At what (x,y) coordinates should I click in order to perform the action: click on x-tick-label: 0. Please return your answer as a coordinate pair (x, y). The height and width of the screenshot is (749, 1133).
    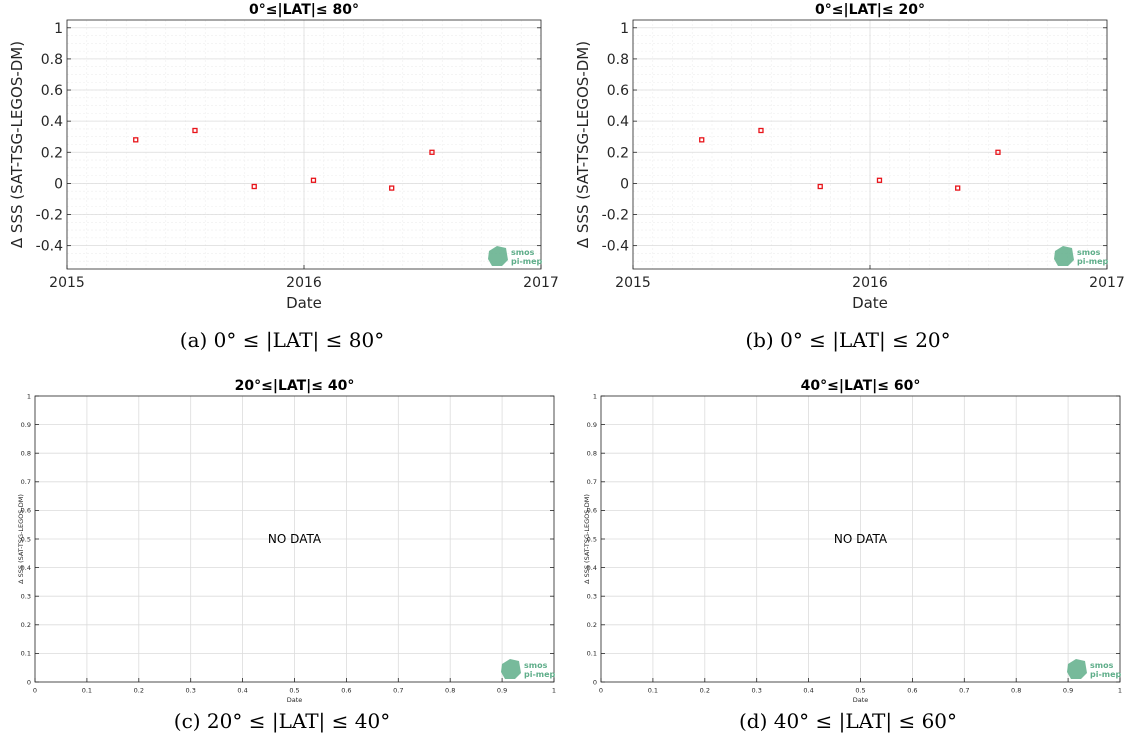
    Looking at the image, I should click on (601, 691).